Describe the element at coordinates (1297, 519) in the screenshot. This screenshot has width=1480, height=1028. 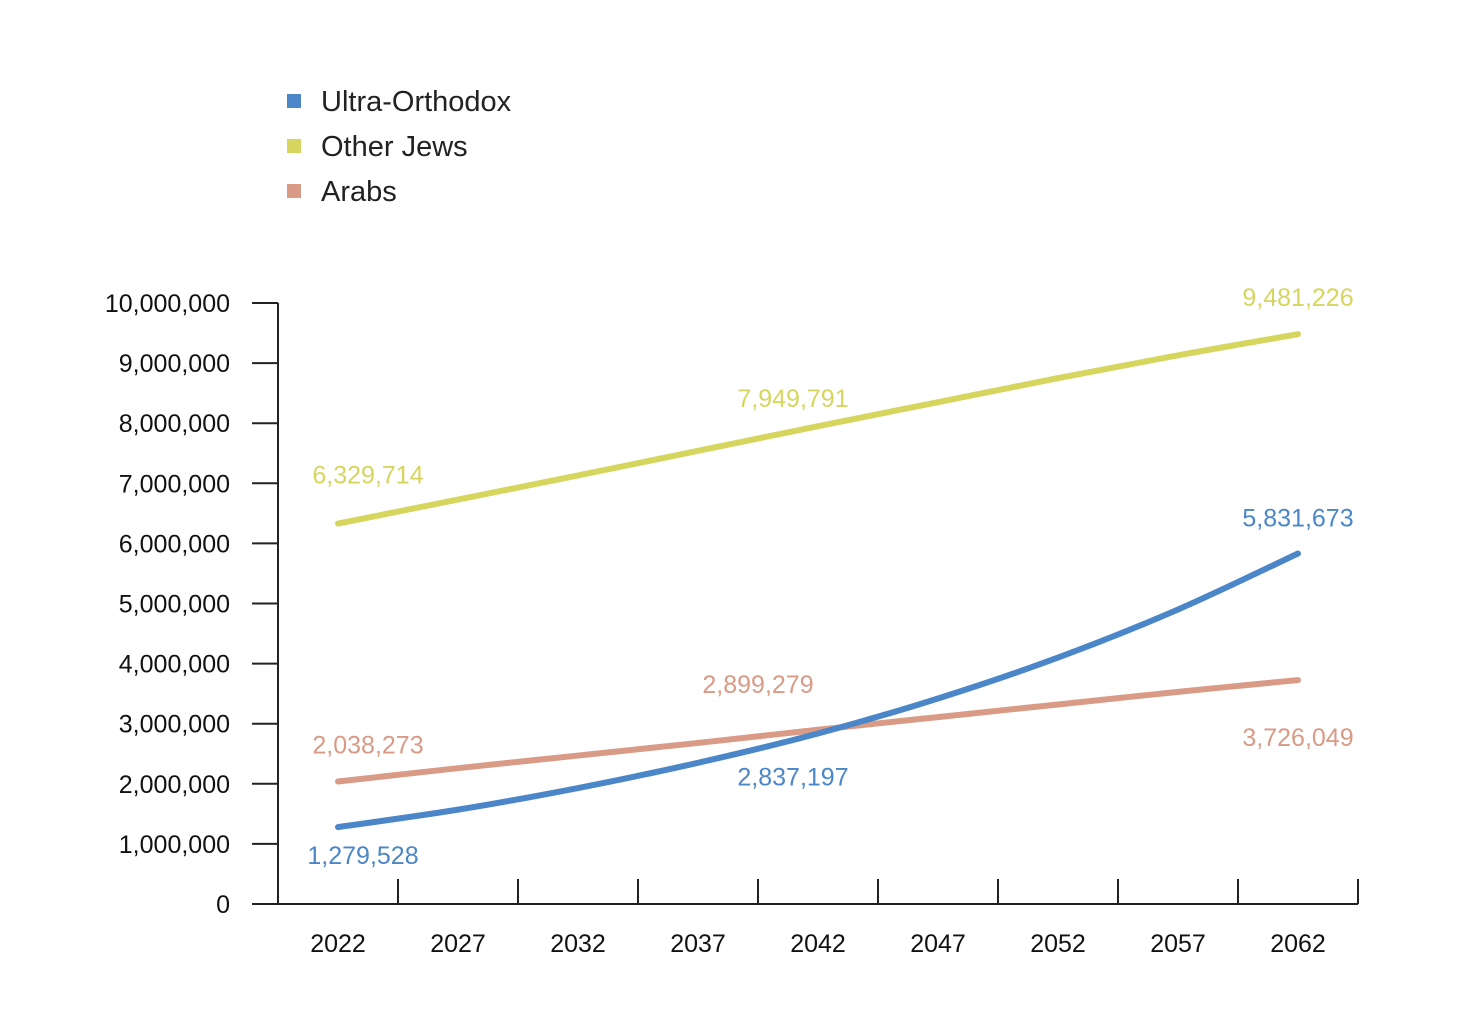
I see `data-label-ultra-orthodox-8: 5,831,673` at that location.